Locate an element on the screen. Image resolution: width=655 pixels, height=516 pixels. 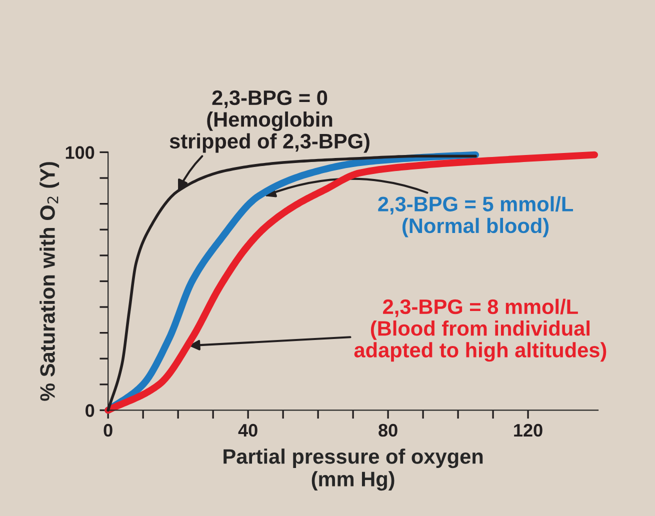
annotation: 2,3-BPG = 0 (Hemoglobin stripped of 2,3-BPG) is located at coordinates (270, 121).